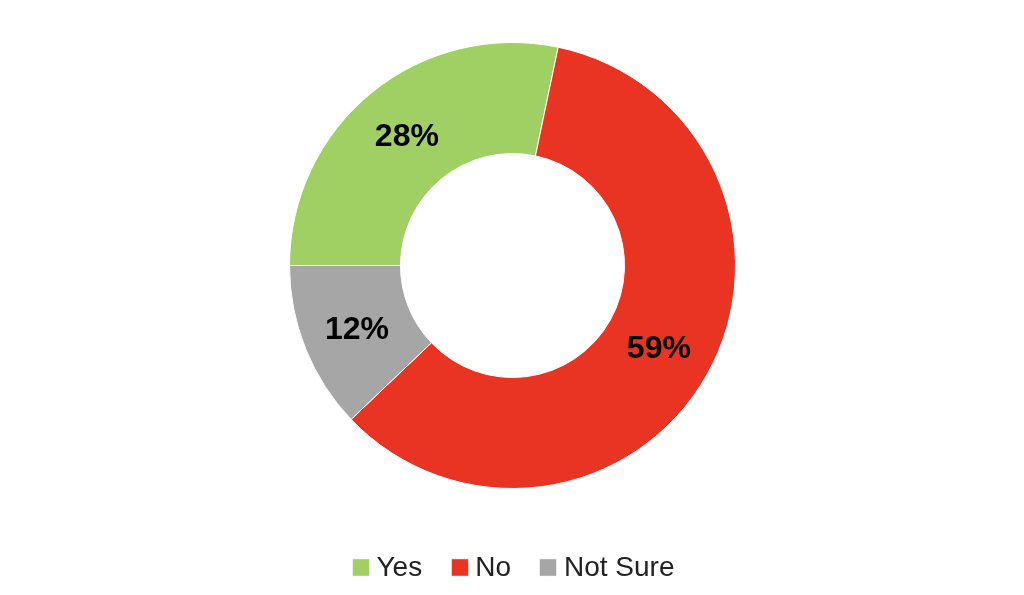  What do you see at coordinates (406, 135) in the screenshot?
I see `data-label: 28%` at bounding box center [406, 135].